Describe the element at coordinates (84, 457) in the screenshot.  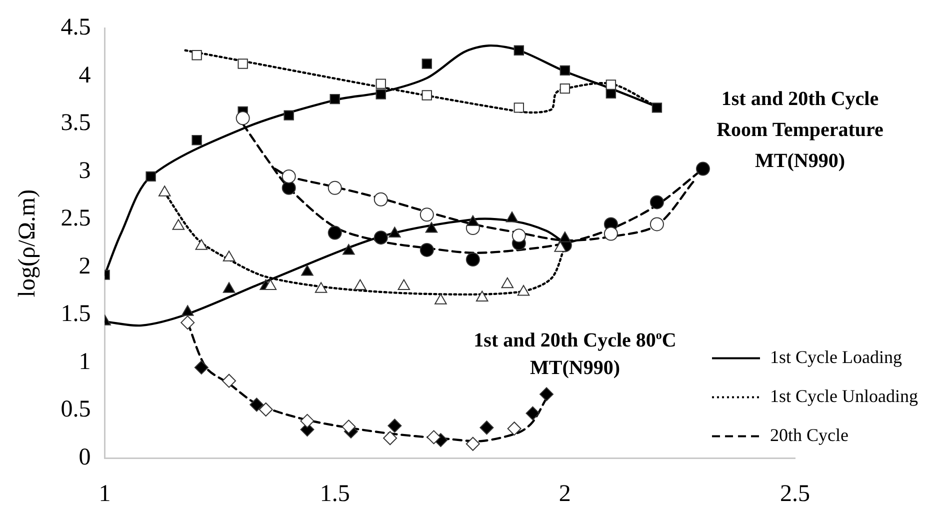
I see `y-tick-label: 0` at that location.